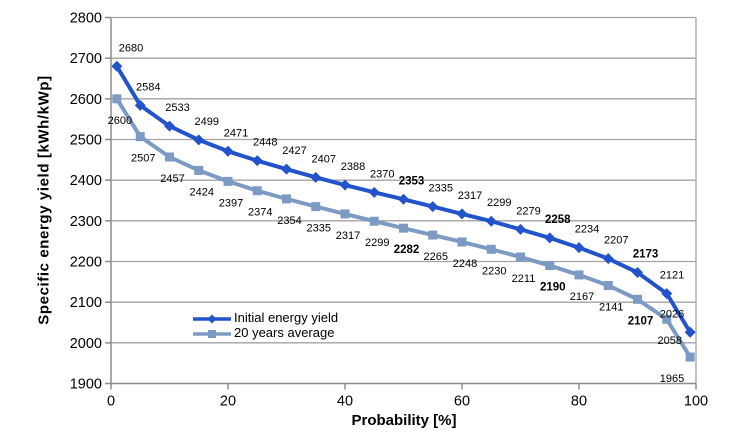  What do you see at coordinates (86, 222) in the screenshot?
I see `y-tick-label: 2300` at bounding box center [86, 222].